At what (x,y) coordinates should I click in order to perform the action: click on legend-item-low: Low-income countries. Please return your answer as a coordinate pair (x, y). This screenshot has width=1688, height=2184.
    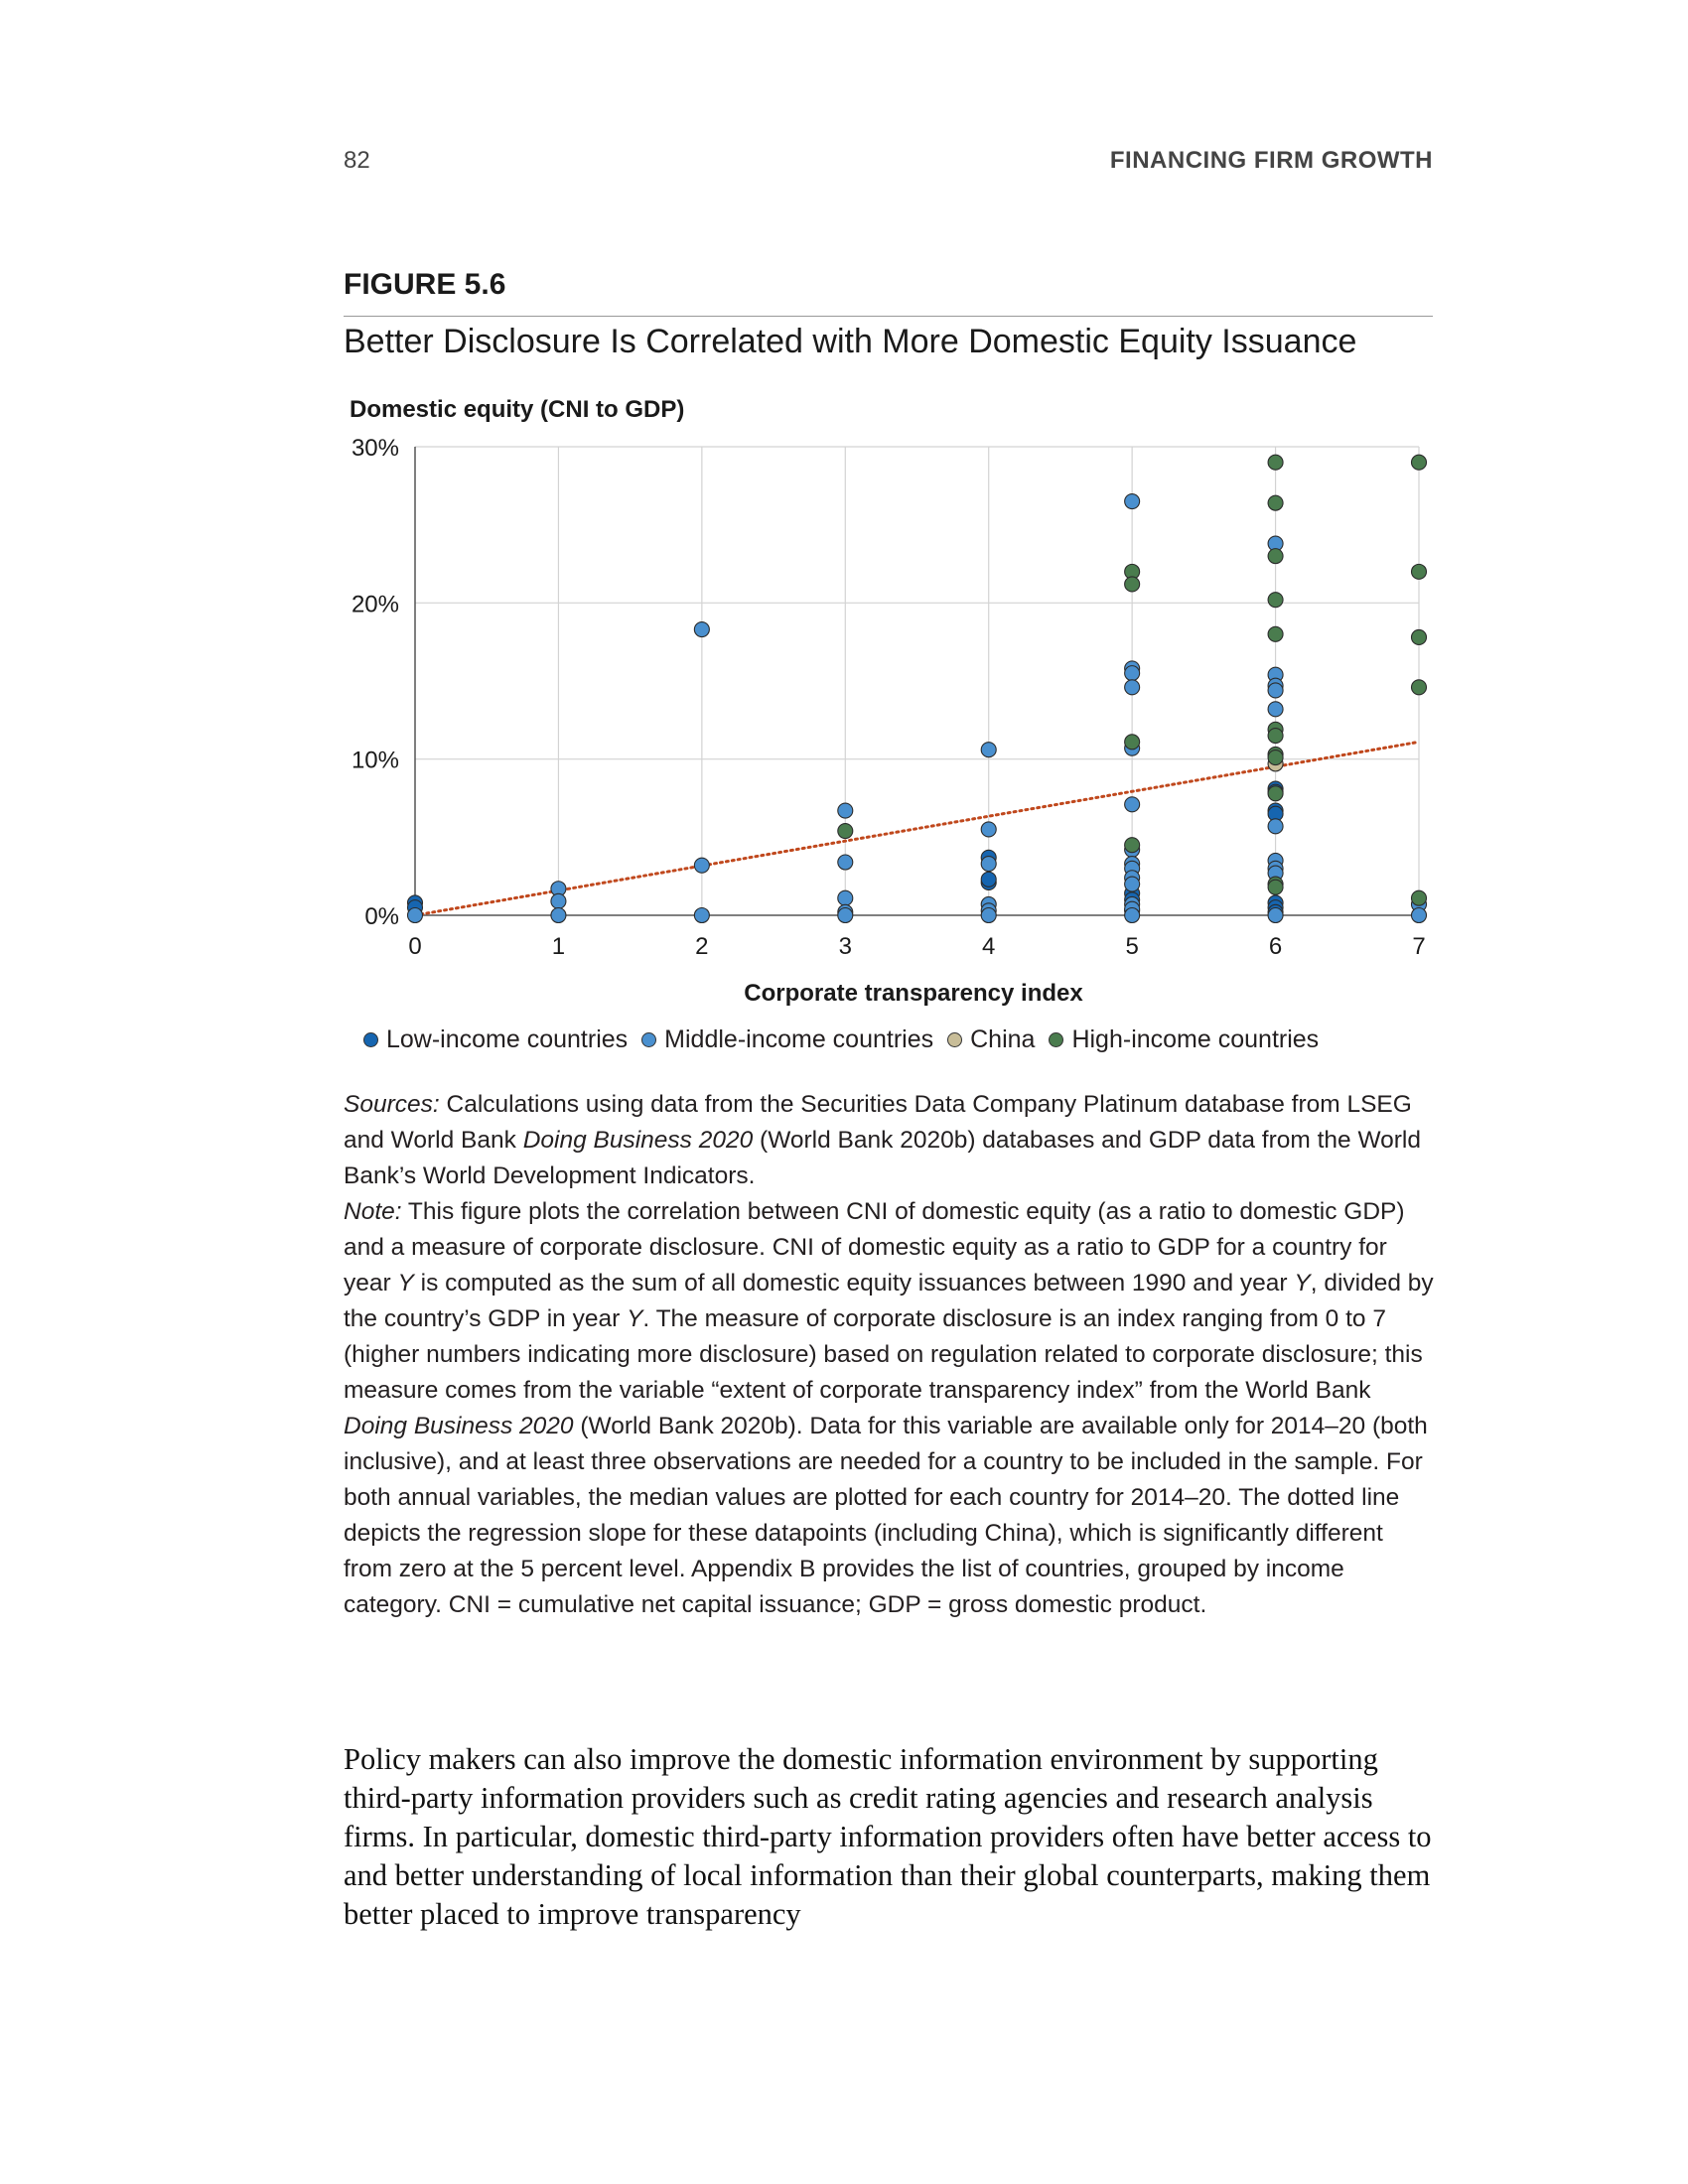
    Looking at the image, I should click on (495, 1039).